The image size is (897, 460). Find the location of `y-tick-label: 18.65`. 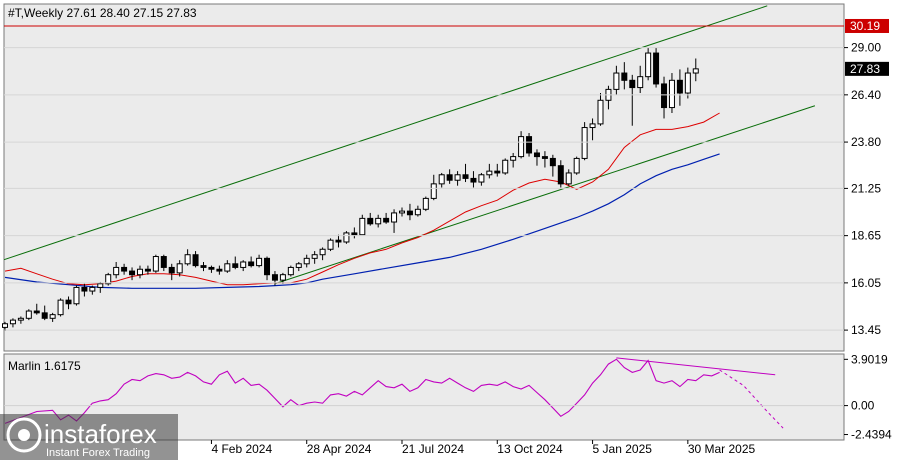

y-tick-label: 18.65 is located at coordinates (866, 236).